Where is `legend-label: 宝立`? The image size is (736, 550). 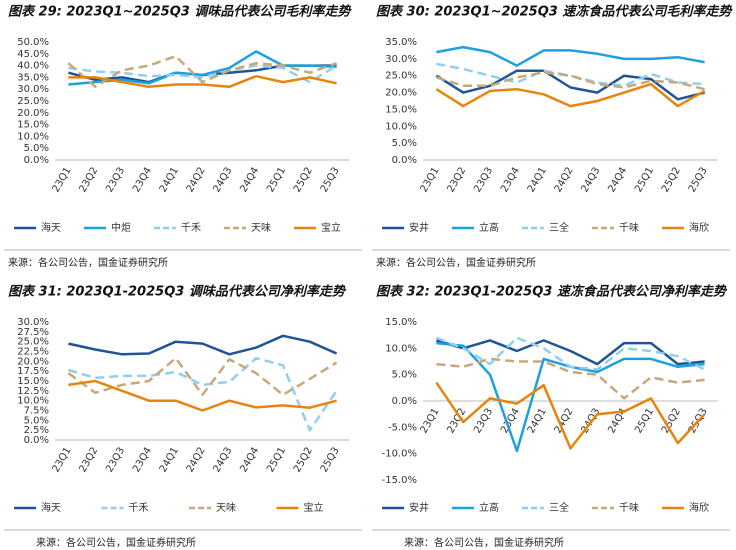
legend-label: 宝立 is located at coordinates (331, 227).